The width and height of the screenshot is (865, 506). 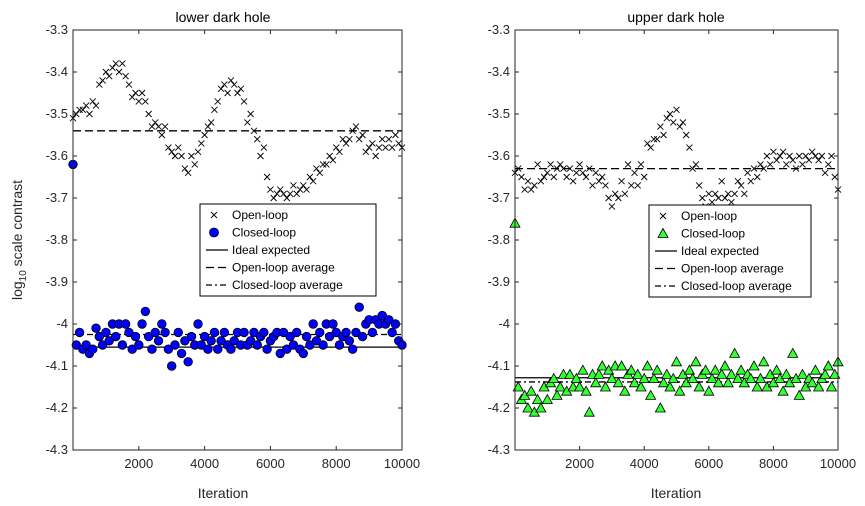 I want to click on x-axis-label: Iteration, so click(x=676, y=493).